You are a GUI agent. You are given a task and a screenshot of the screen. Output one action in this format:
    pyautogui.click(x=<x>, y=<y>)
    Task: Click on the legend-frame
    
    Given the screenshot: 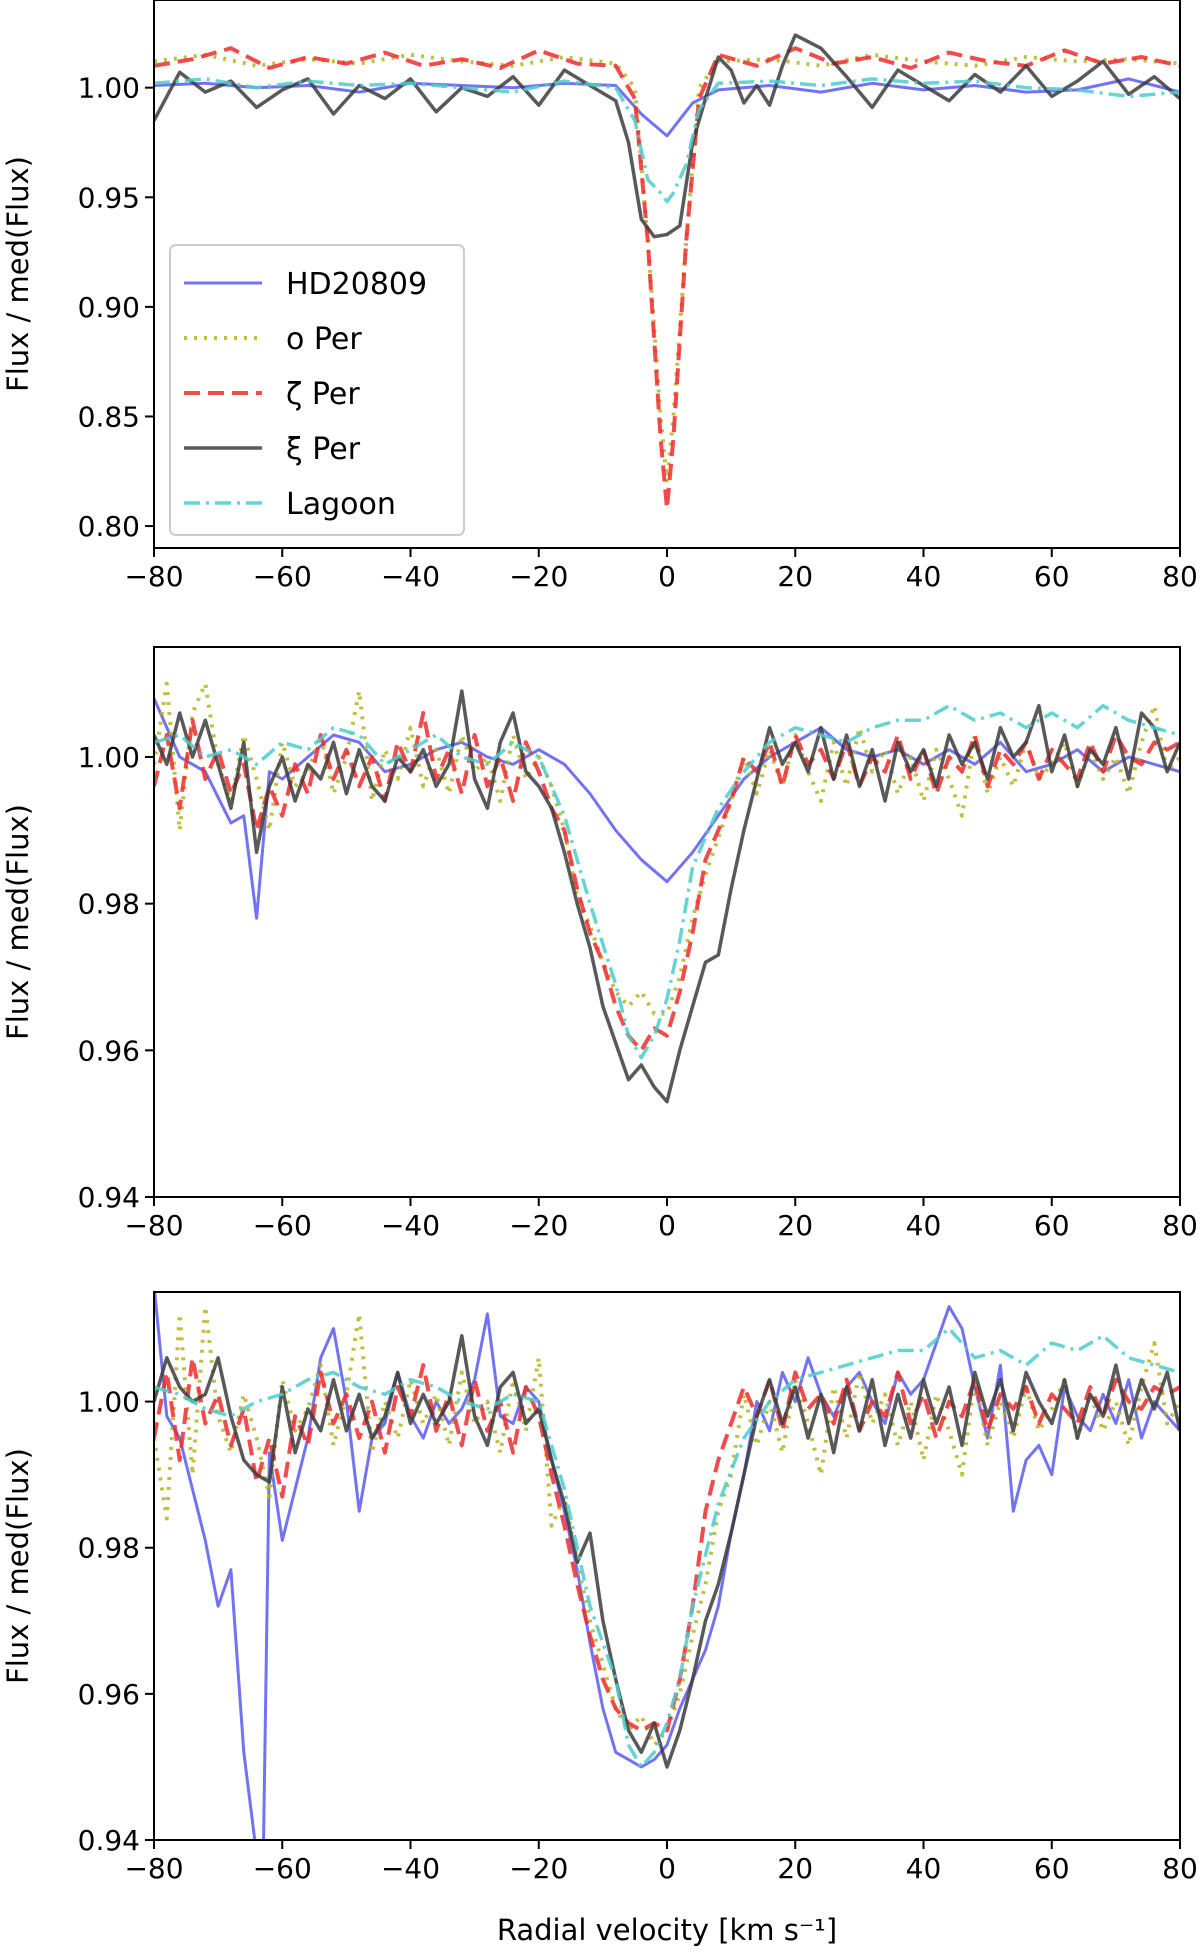 What is the action you would take?
    pyautogui.click(x=317, y=390)
    